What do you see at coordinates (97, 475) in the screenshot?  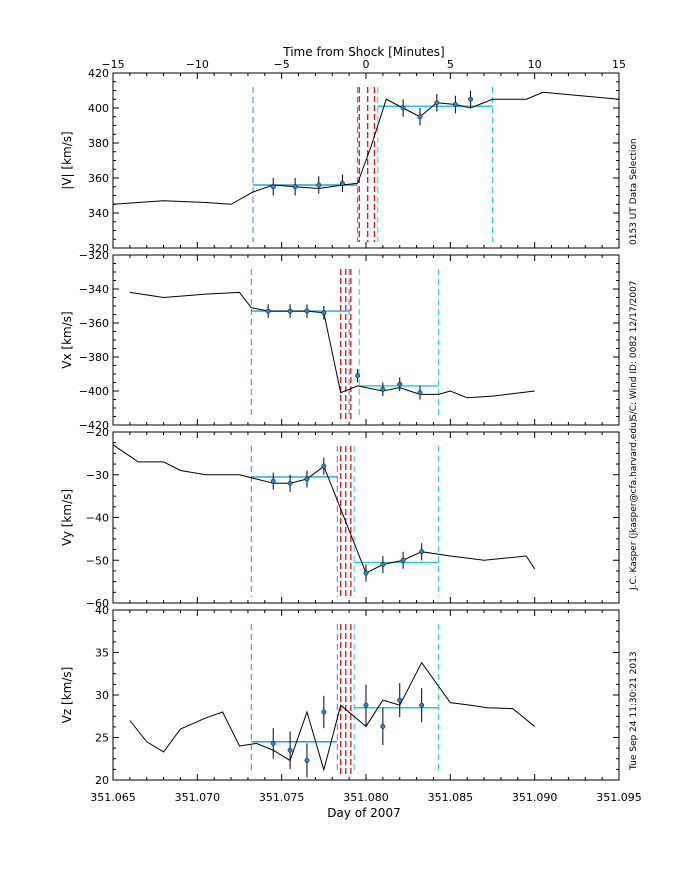 I see `y-tick-label: −30` at bounding box center [97, 475].